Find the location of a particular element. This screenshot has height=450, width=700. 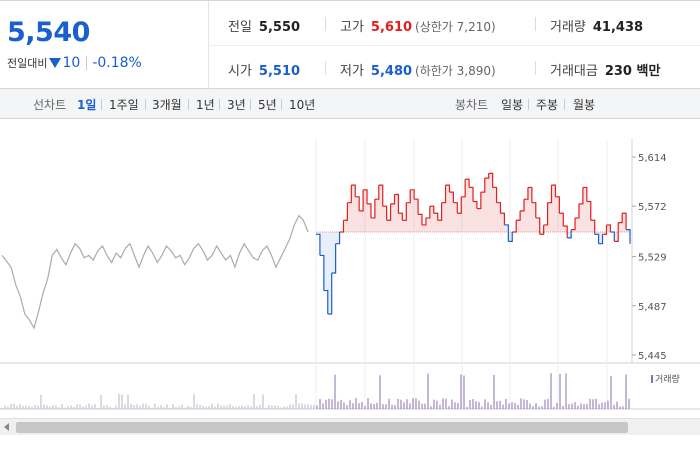

volume-legend: 거래량 is located at coordinates (667, 379).